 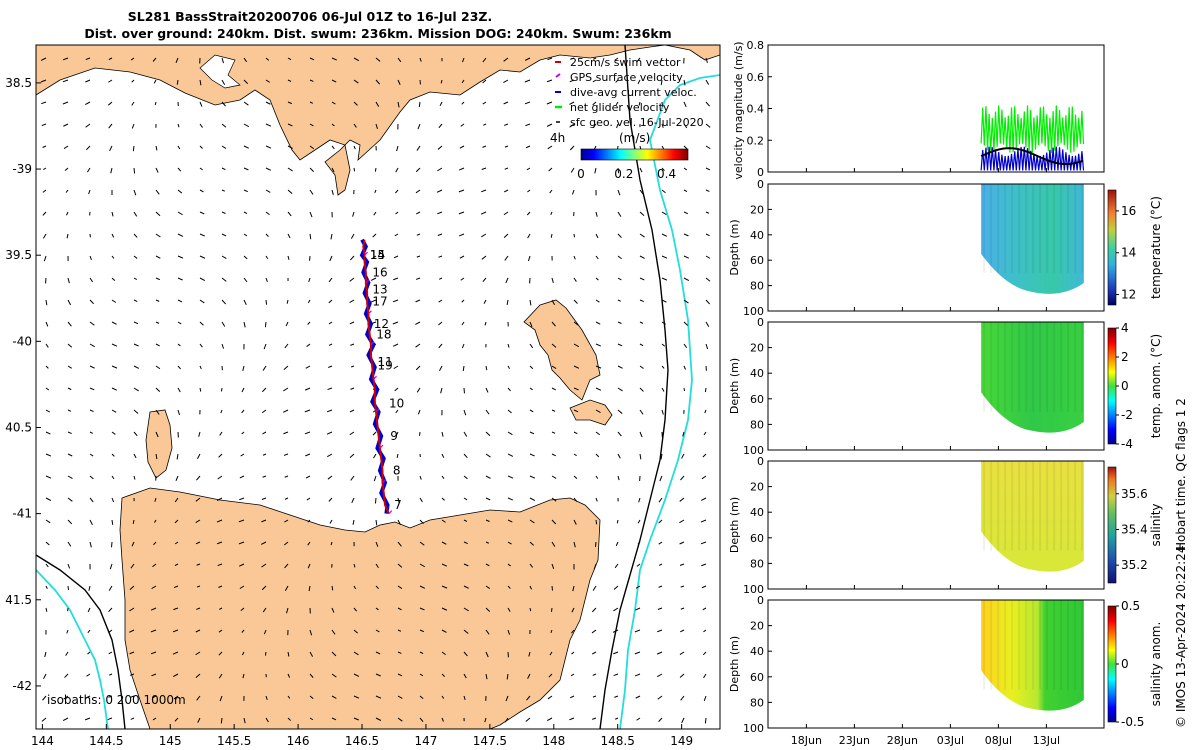 I want to click on y-tick-label: 0.2, so click(x=756, y=140).